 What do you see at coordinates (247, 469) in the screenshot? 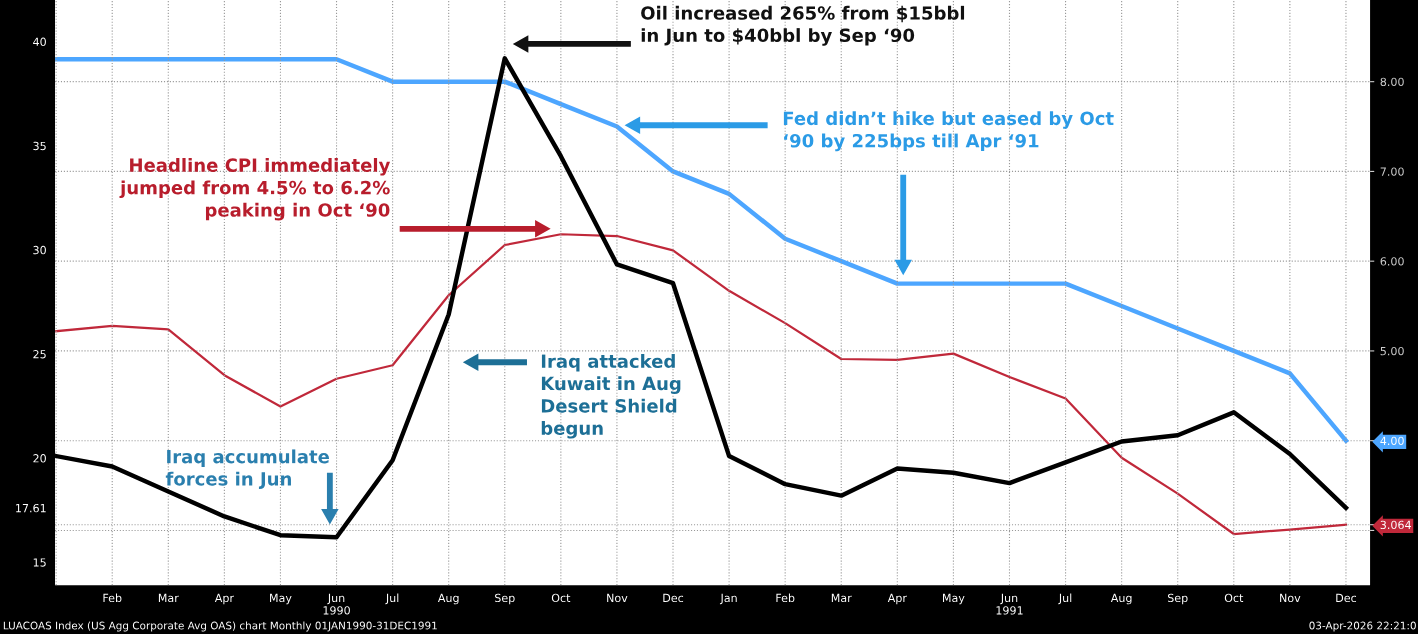
I see `annotation: Iraq accumulate forces in Jun` at bounding box center [247, 469].